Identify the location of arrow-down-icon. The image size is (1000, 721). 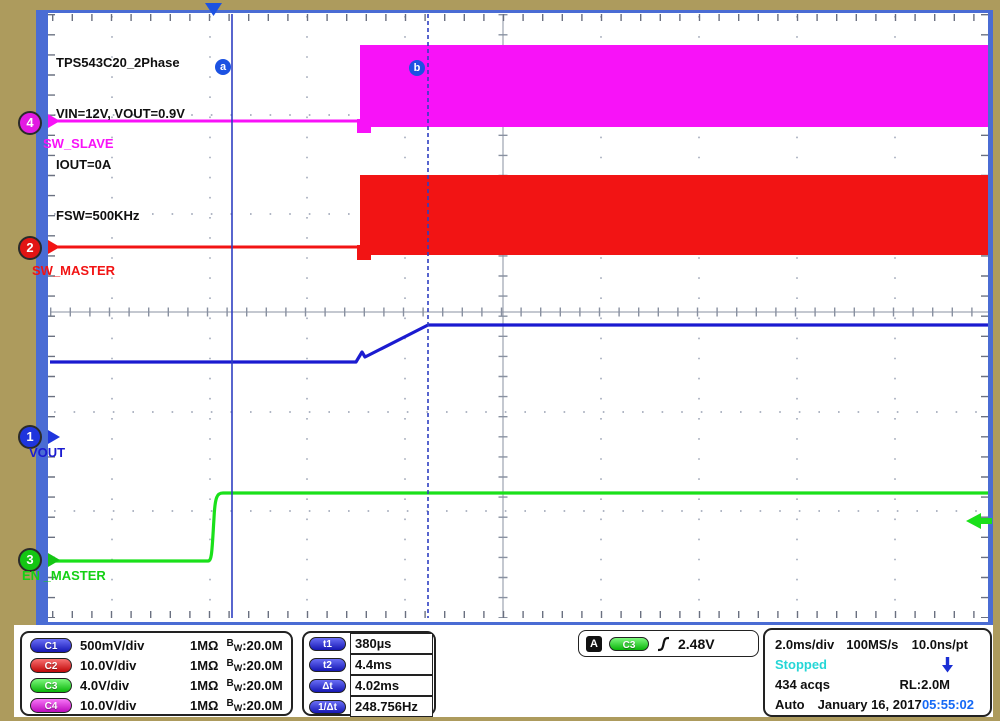
(947, 664).